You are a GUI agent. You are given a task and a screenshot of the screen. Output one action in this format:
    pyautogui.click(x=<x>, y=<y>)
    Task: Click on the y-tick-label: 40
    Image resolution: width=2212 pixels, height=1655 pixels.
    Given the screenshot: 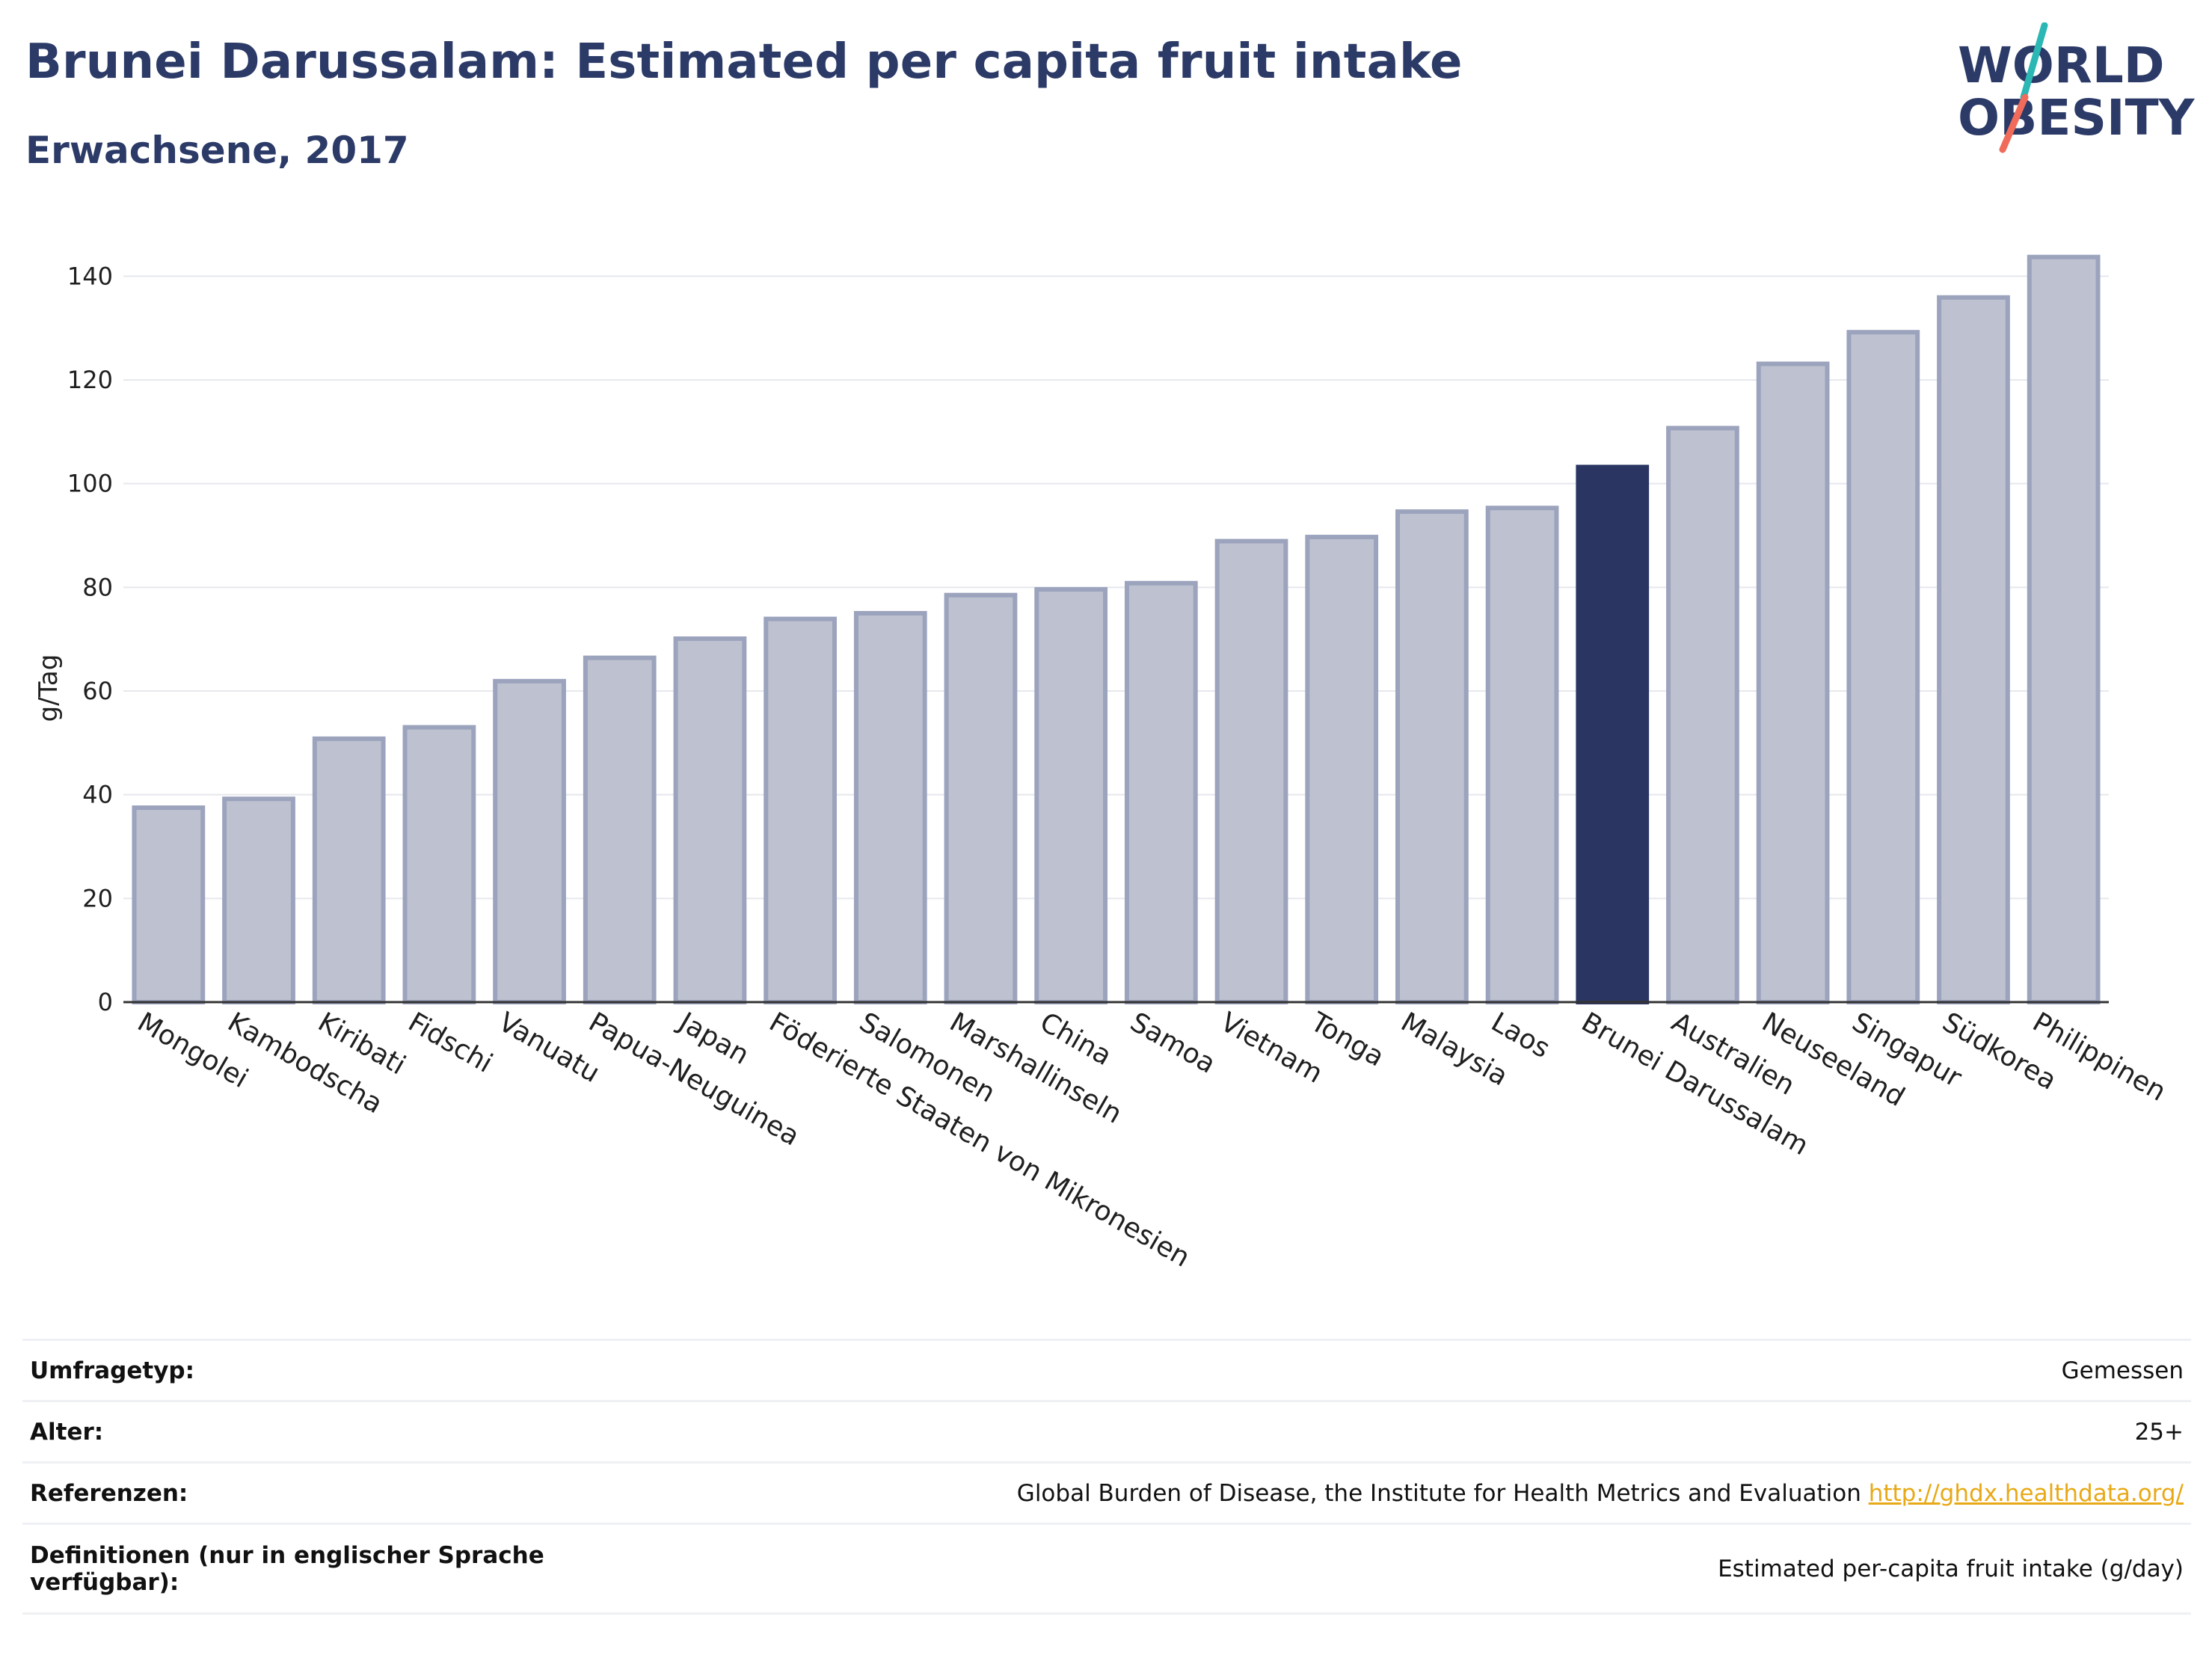 What is the action you would take?
    pyautogui.click(x=97, y=795)
    